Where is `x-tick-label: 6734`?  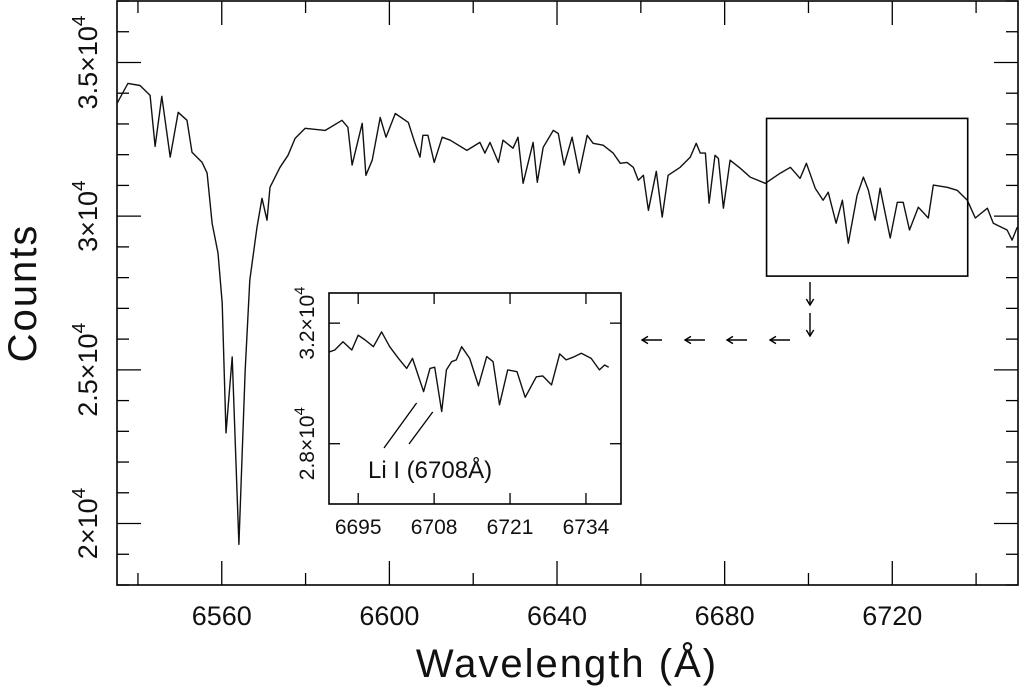
x-tick-label: 6734 is located at coordinates (586, 527).